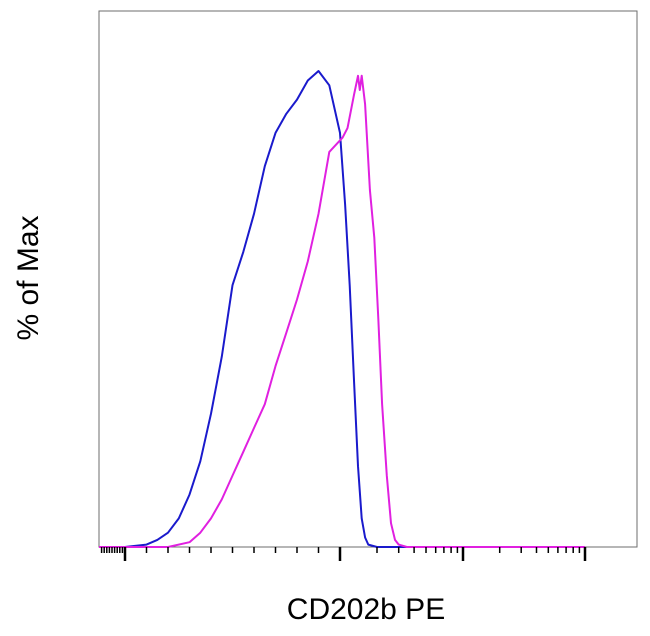 This screenshot has width=650, height=636. What do you see at coordinates (343, 554) in the screenshot?
I see `x-axis-ticks` at bounding box center [343, 554].